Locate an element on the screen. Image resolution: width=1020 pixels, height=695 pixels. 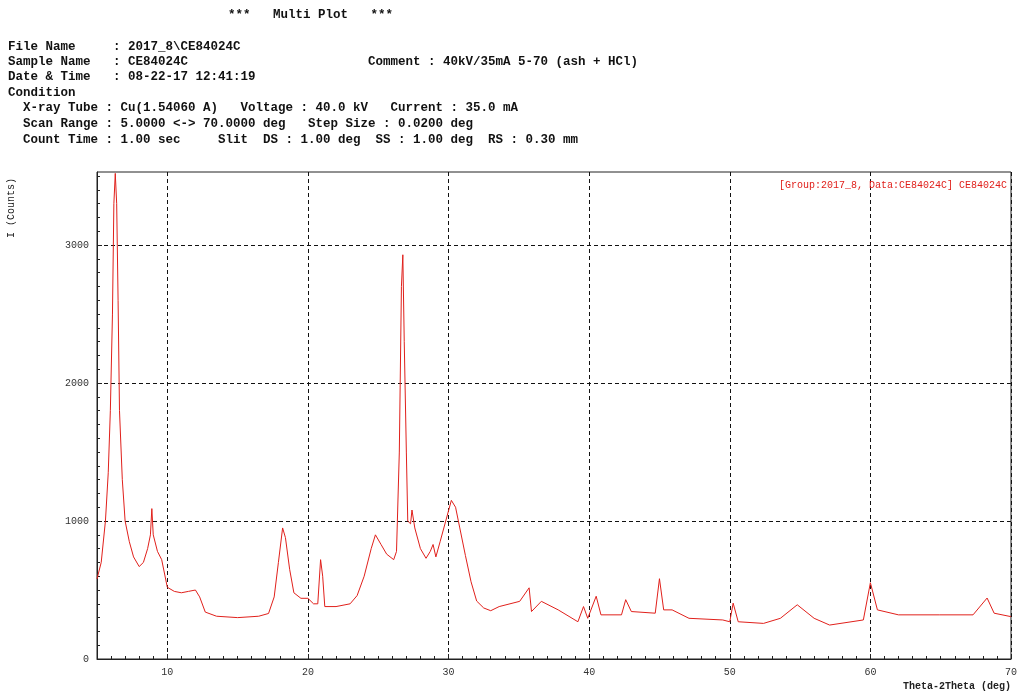
text: Count Time : 1.00 sec Slit DS : 1.00 deg SS : 1.00 deg RS : 0.30 mm is located at coordinates (300, 140).